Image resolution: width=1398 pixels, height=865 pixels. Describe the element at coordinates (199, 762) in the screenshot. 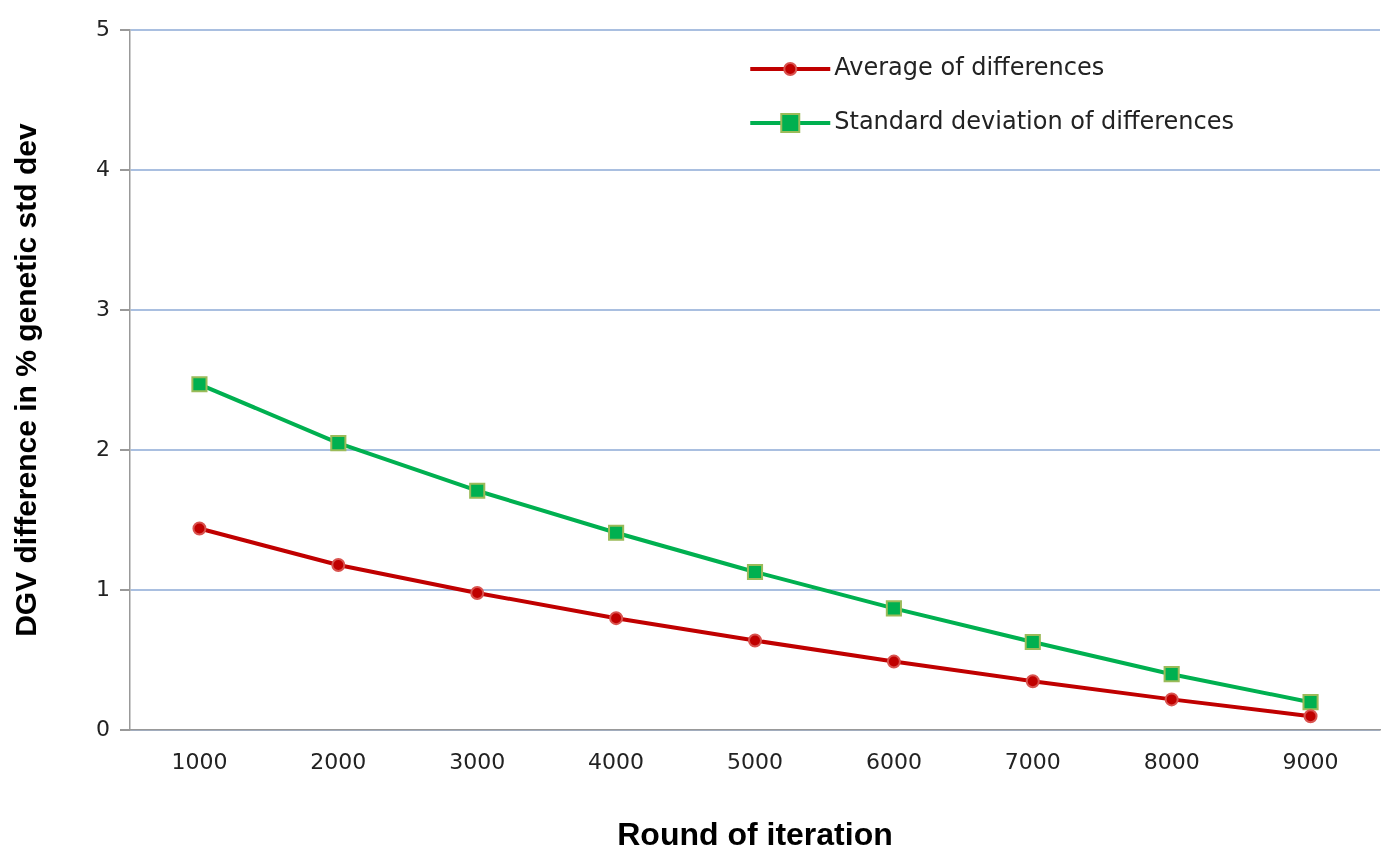

I see `x-tick-label: 1000` at that location.